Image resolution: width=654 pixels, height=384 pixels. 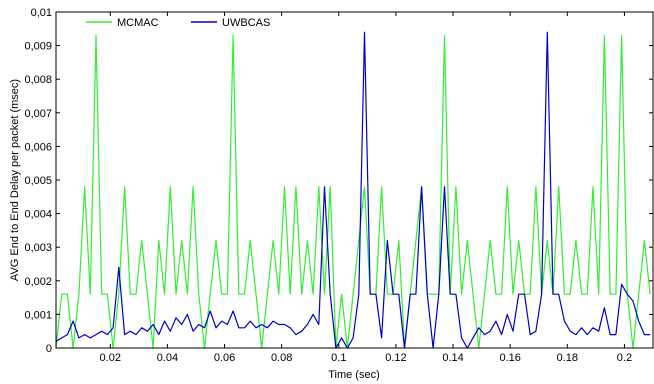 What do you see at coordinates (567, 358) in the screenshot?
I see `x-tick-label: 0.18` at bounding box center [567, 358].